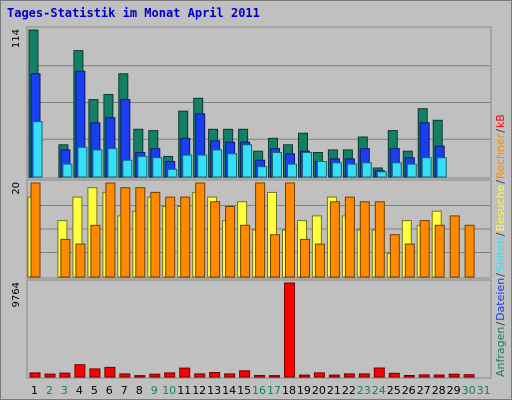  I want to click on x-tick-label-24: 24, so click(379, 390).